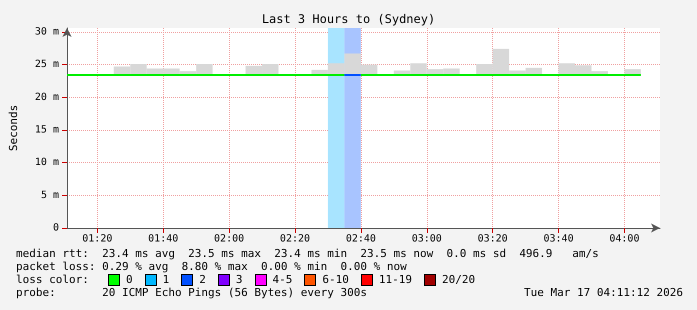  I want to click on text: 1, so click(166, 279).